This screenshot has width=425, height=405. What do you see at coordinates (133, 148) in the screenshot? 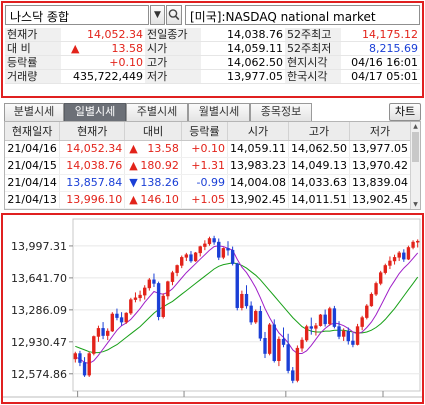
I see `up-arrow-icon: ▲` at bounding box center [133, 148].